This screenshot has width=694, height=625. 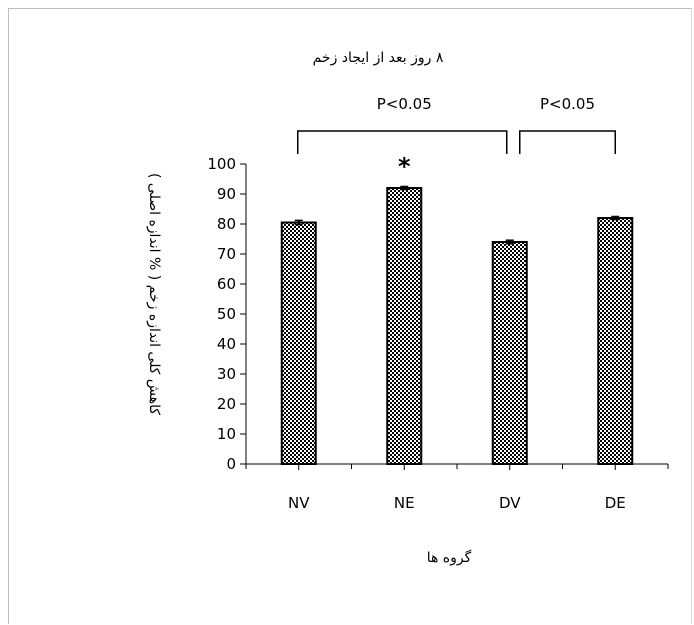 What do you see at coordinates (154, 294) in the screenshot?
I see `y-axis-label: کاهش کلی اندازه زخم ( % اندازه اصلی )` at bounding box center [154, 294].